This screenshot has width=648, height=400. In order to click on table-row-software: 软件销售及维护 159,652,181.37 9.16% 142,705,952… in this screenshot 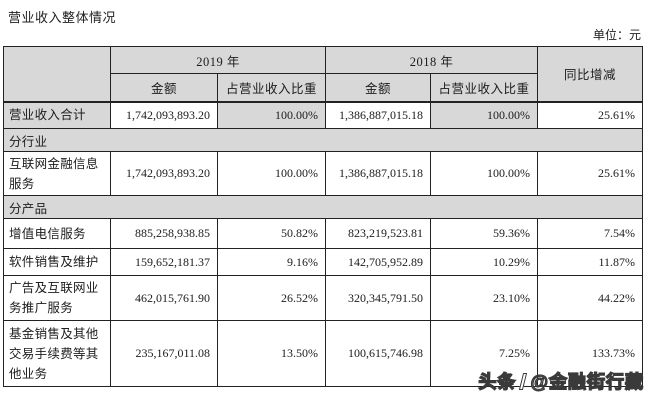, I will do `click(323, 262)`.